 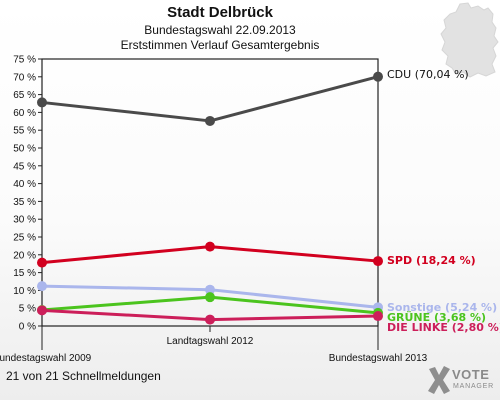 I want to click on y-tick-label: 5 %, so click(x=27, y=309).